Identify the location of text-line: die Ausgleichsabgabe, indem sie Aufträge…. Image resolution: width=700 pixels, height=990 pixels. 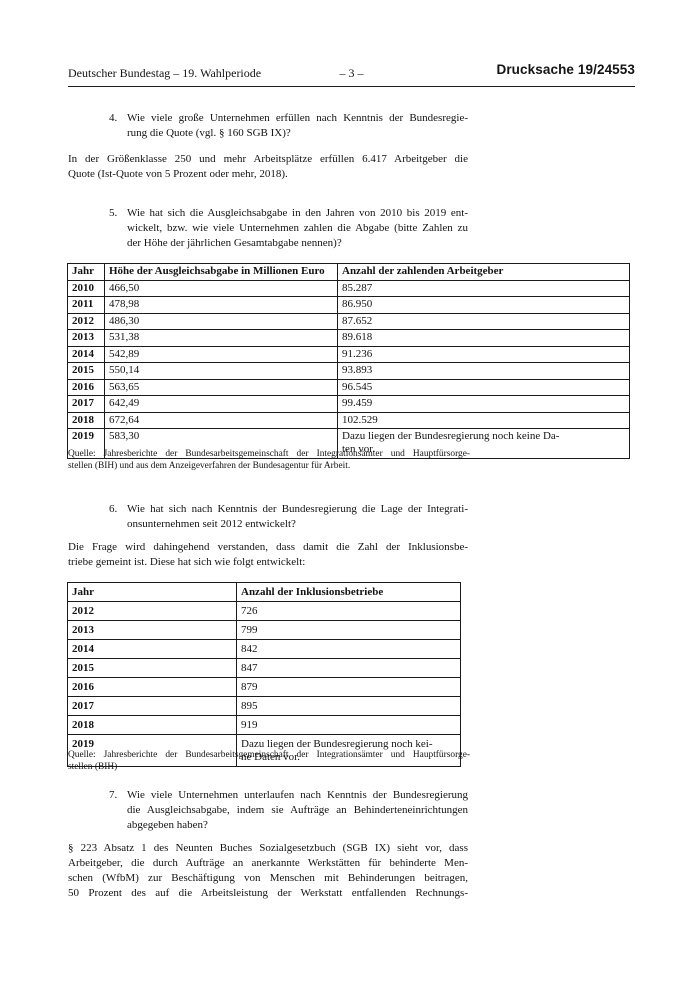
(297, 810).